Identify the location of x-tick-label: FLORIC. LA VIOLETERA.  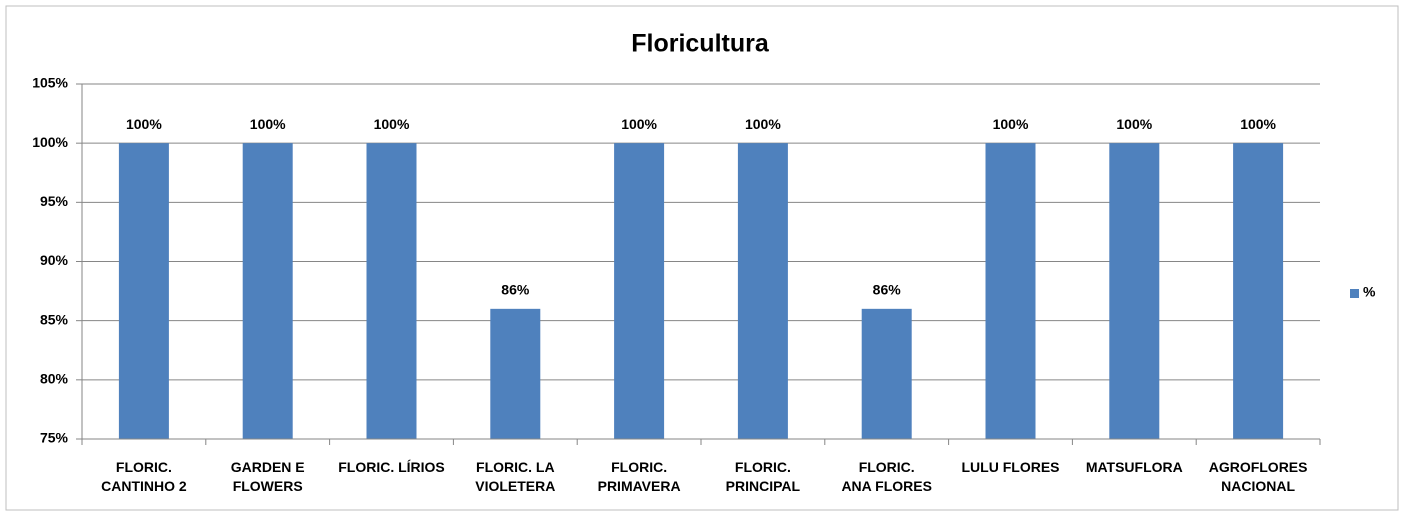
(515, 476).